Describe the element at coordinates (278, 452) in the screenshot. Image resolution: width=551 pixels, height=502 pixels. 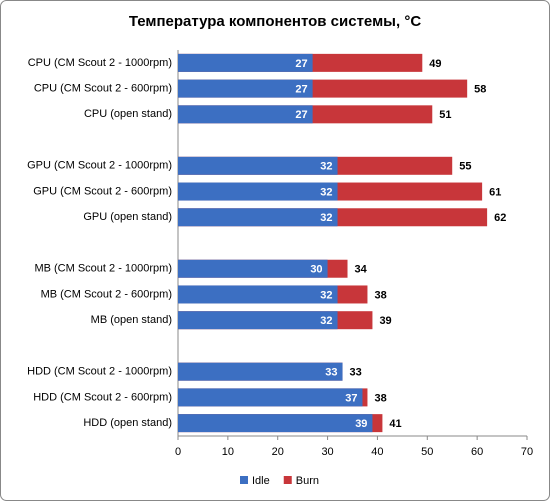
I see `x-tick-label: 20` at that location.